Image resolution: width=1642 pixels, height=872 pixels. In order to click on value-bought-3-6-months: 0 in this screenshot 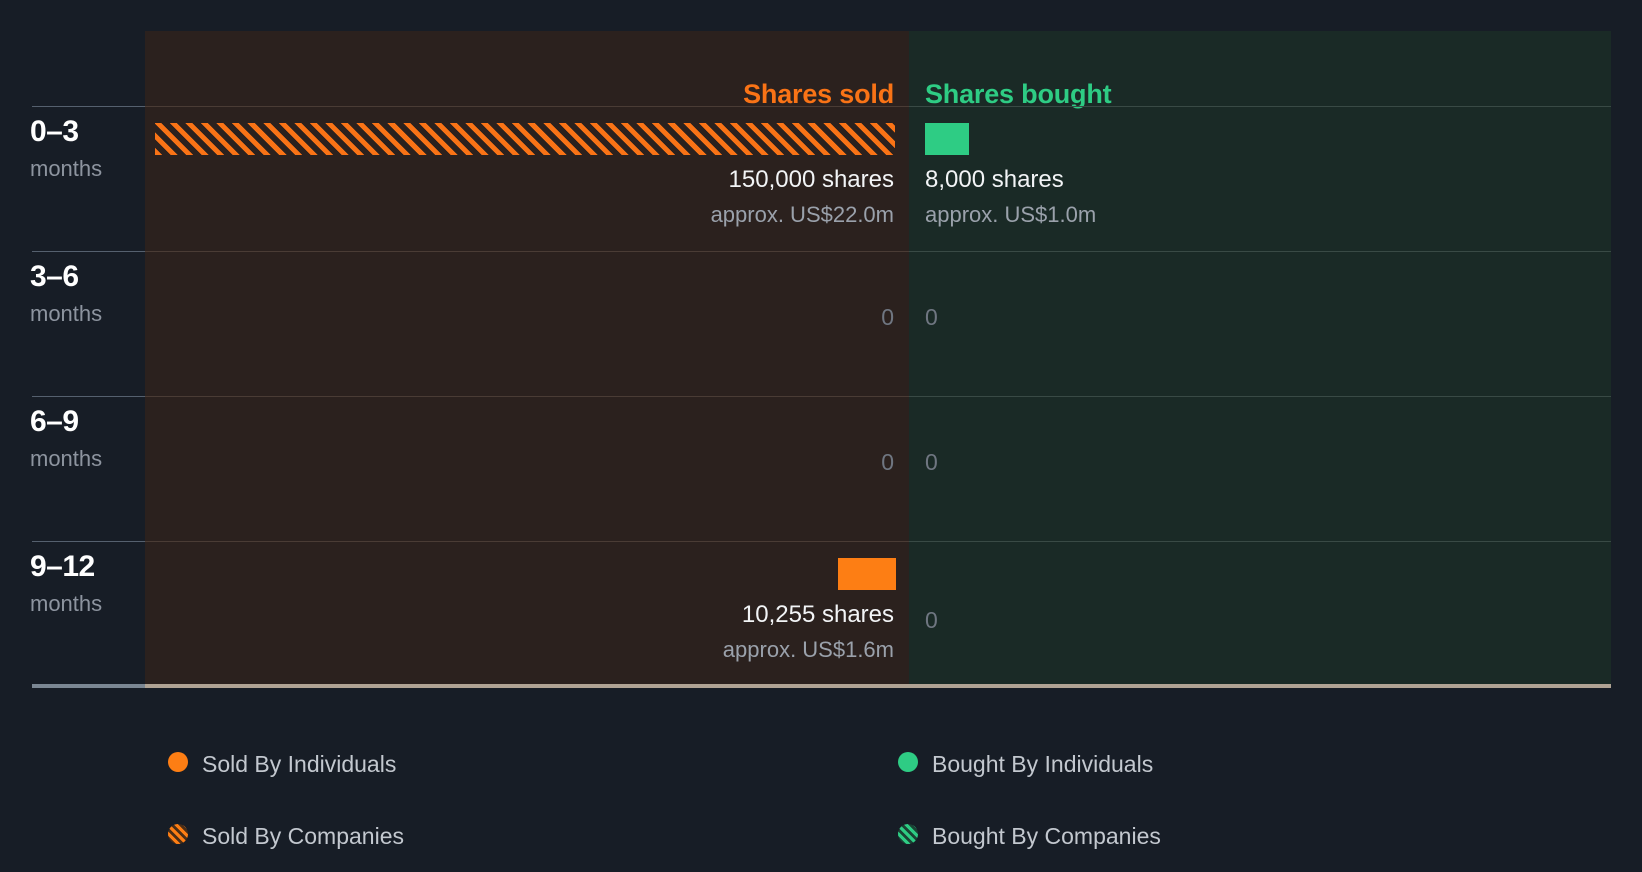, I will do `click(1067, 317)`.